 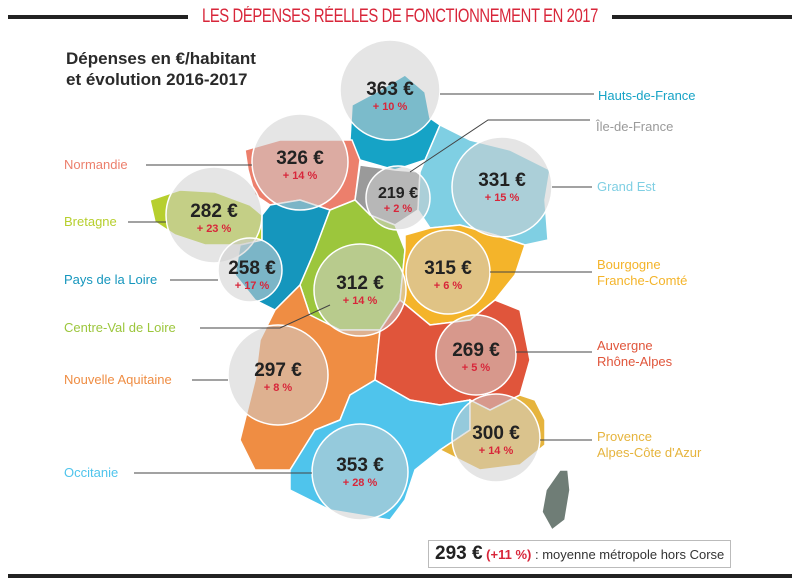 I want to click on region-value: 297 €, so click(x=278, y=370).